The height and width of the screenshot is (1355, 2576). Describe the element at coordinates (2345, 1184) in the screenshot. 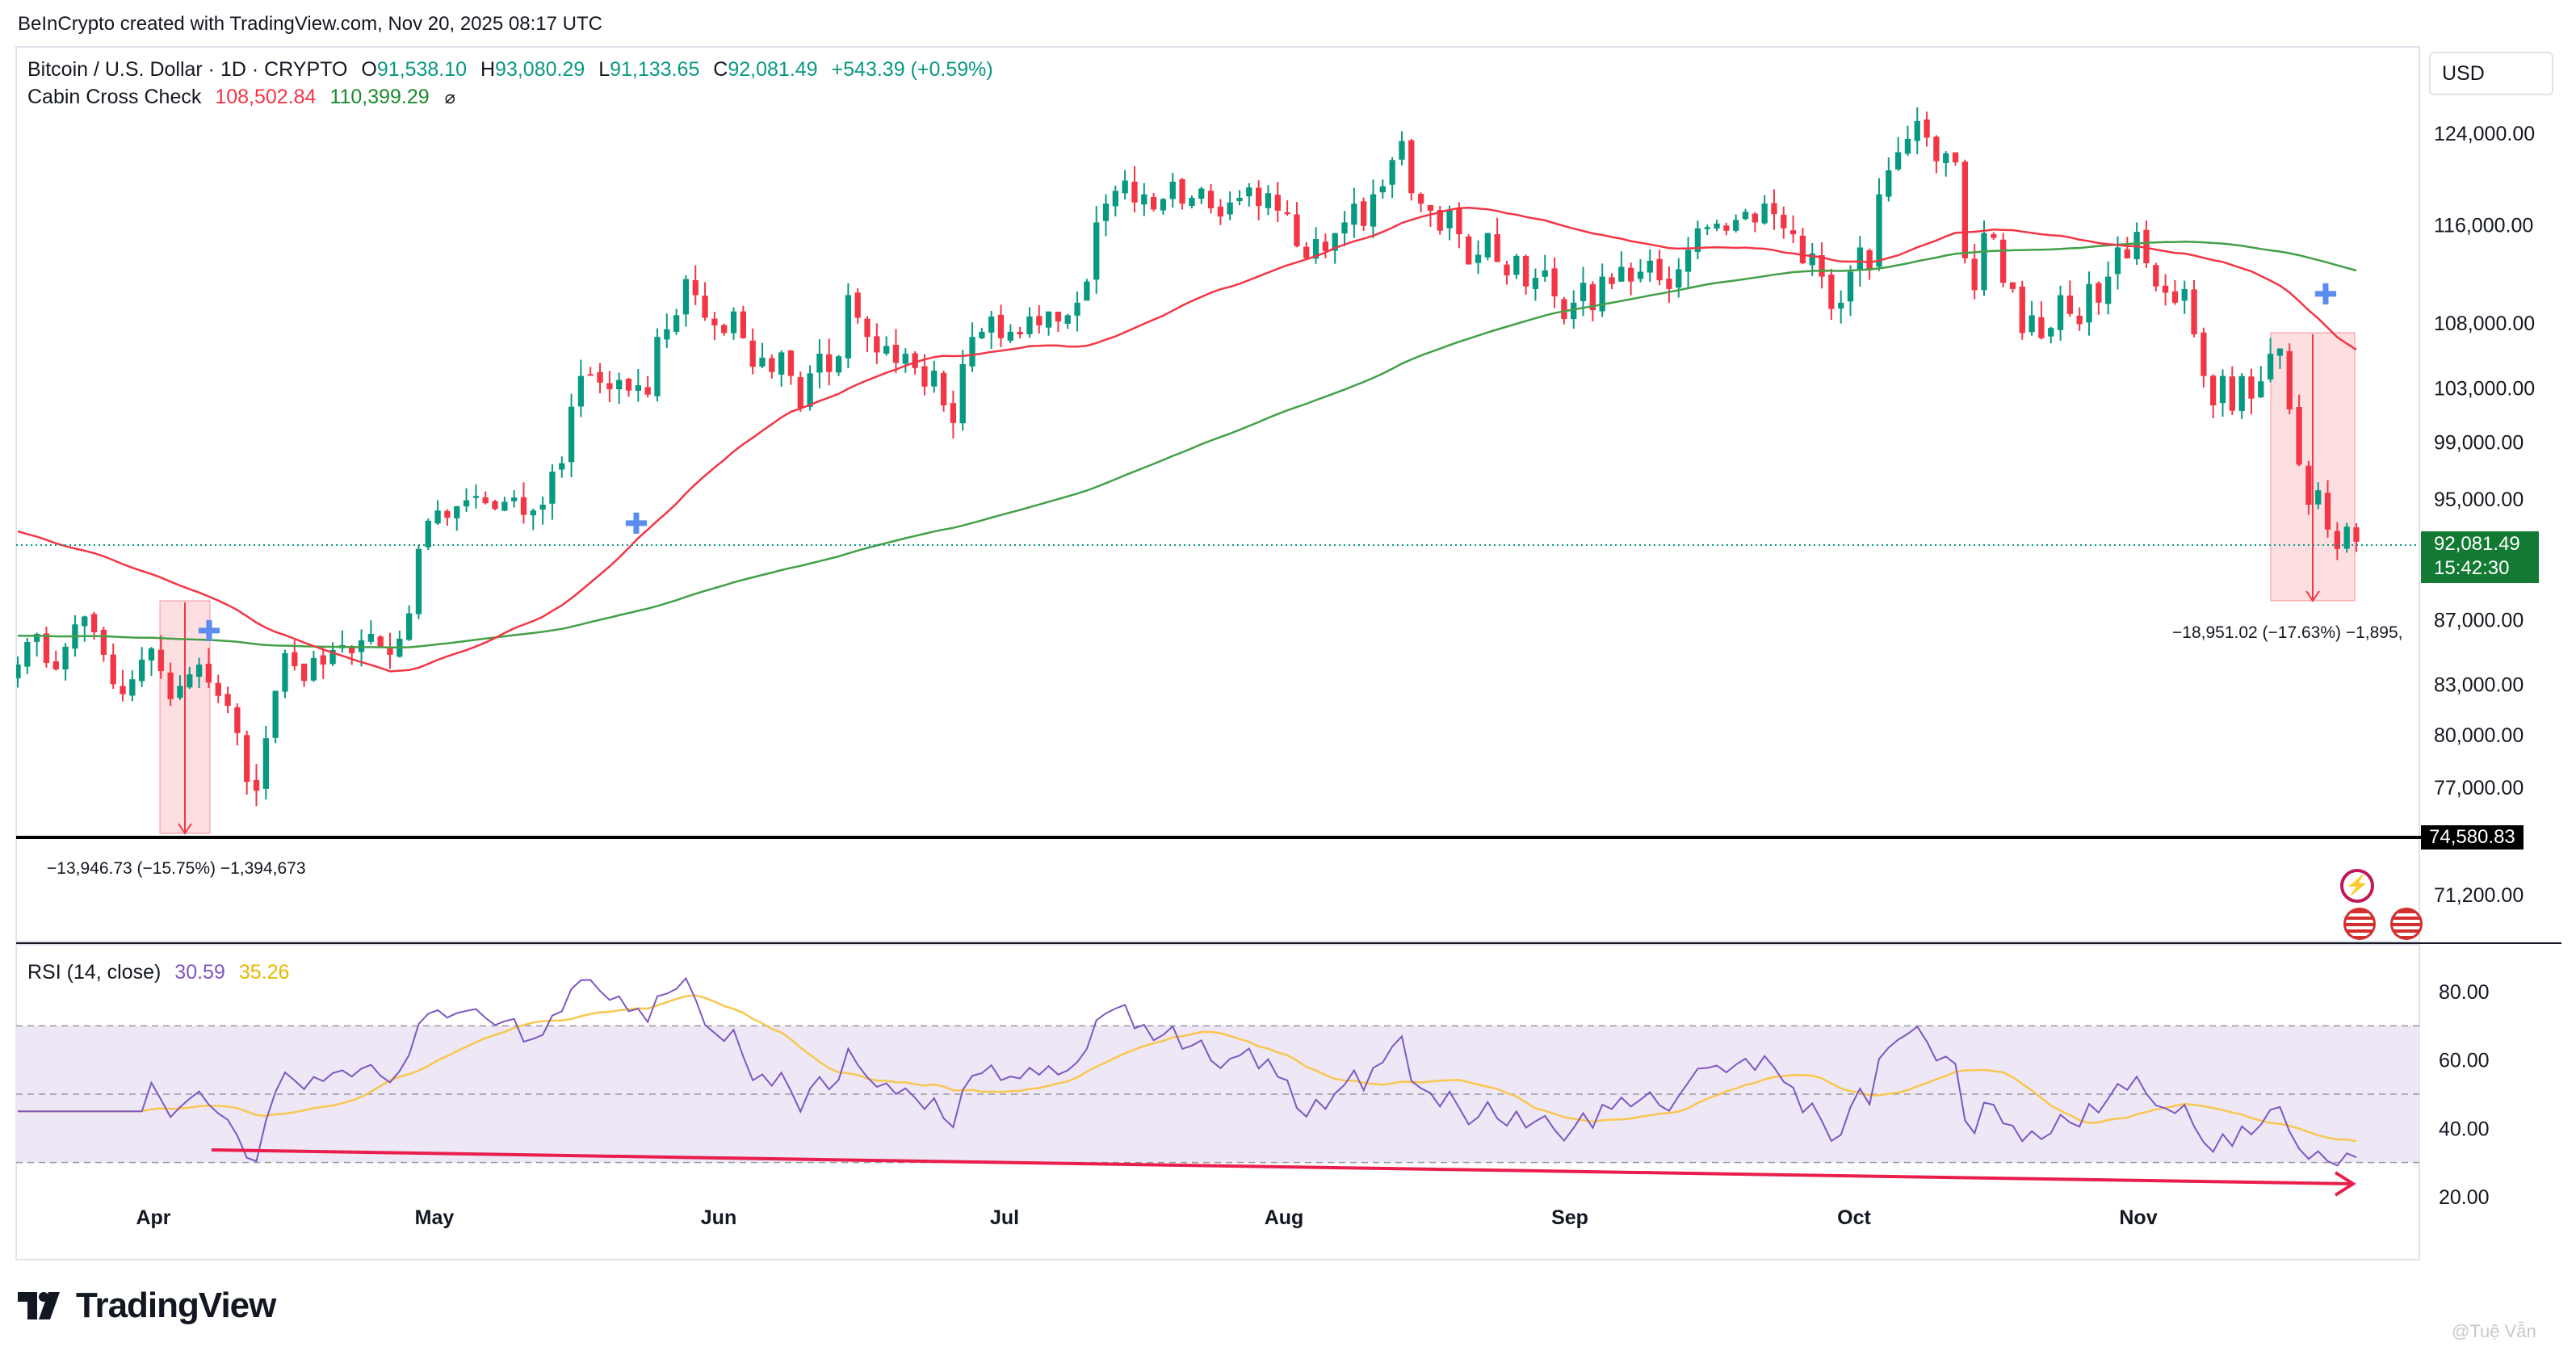

I see `rsi-divergence-arrowhead` at that location.